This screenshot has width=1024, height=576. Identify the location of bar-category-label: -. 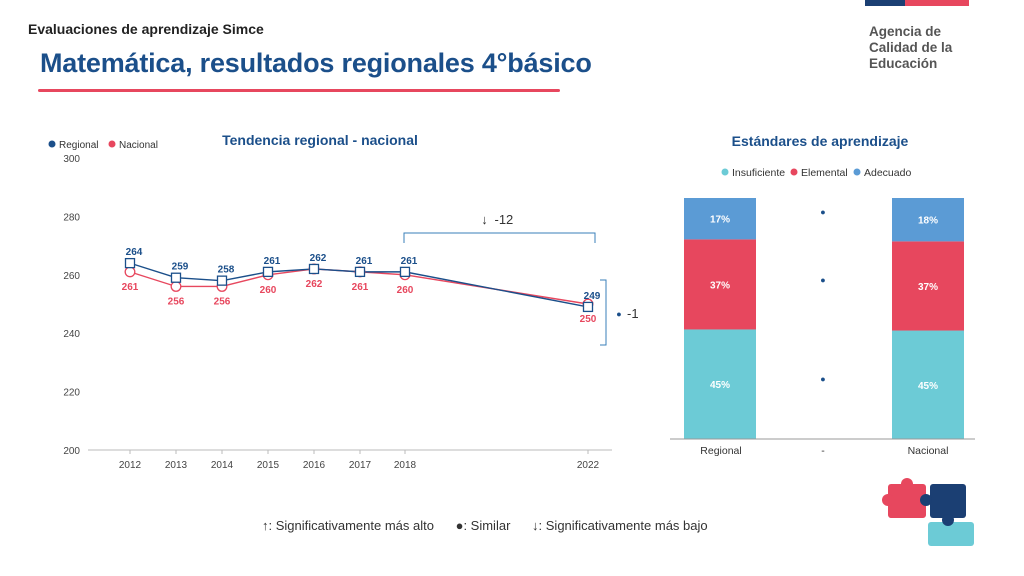
(823, 451).